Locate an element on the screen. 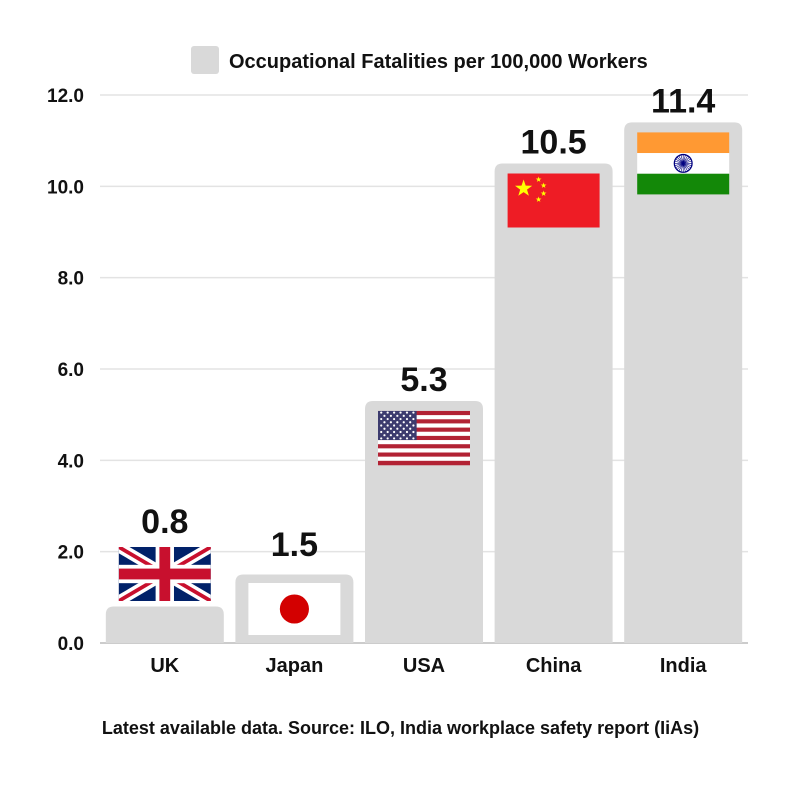 The width and height of the screenshot is (801, 795). china-flag-icon is located at coordinates (553, 200).